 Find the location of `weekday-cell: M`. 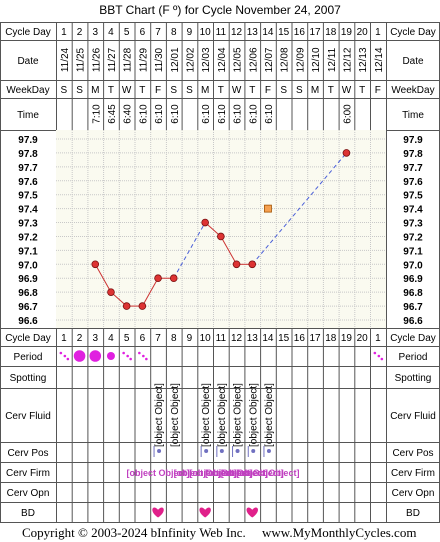

weekday-cell: M is located at coordinates (315, 90).